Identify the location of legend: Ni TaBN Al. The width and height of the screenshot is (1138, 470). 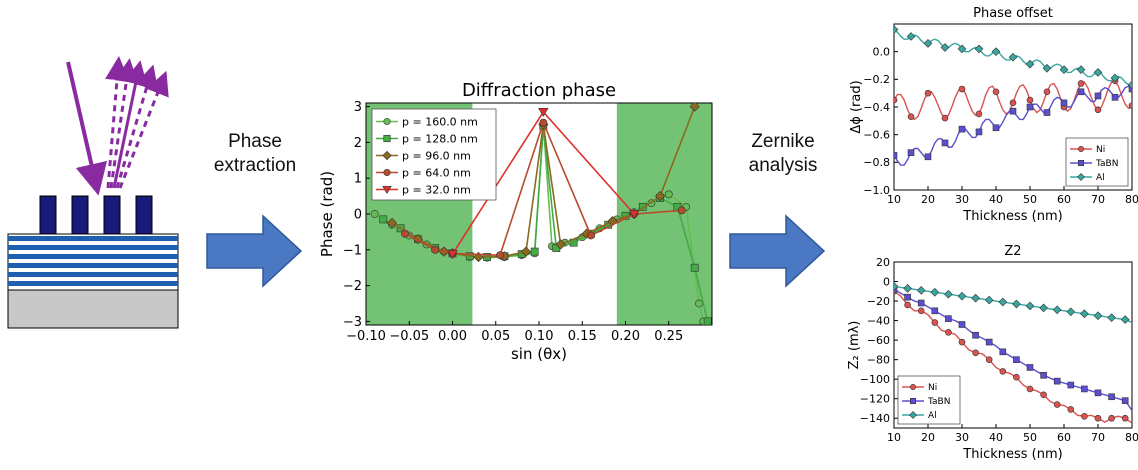
(1097, 162).